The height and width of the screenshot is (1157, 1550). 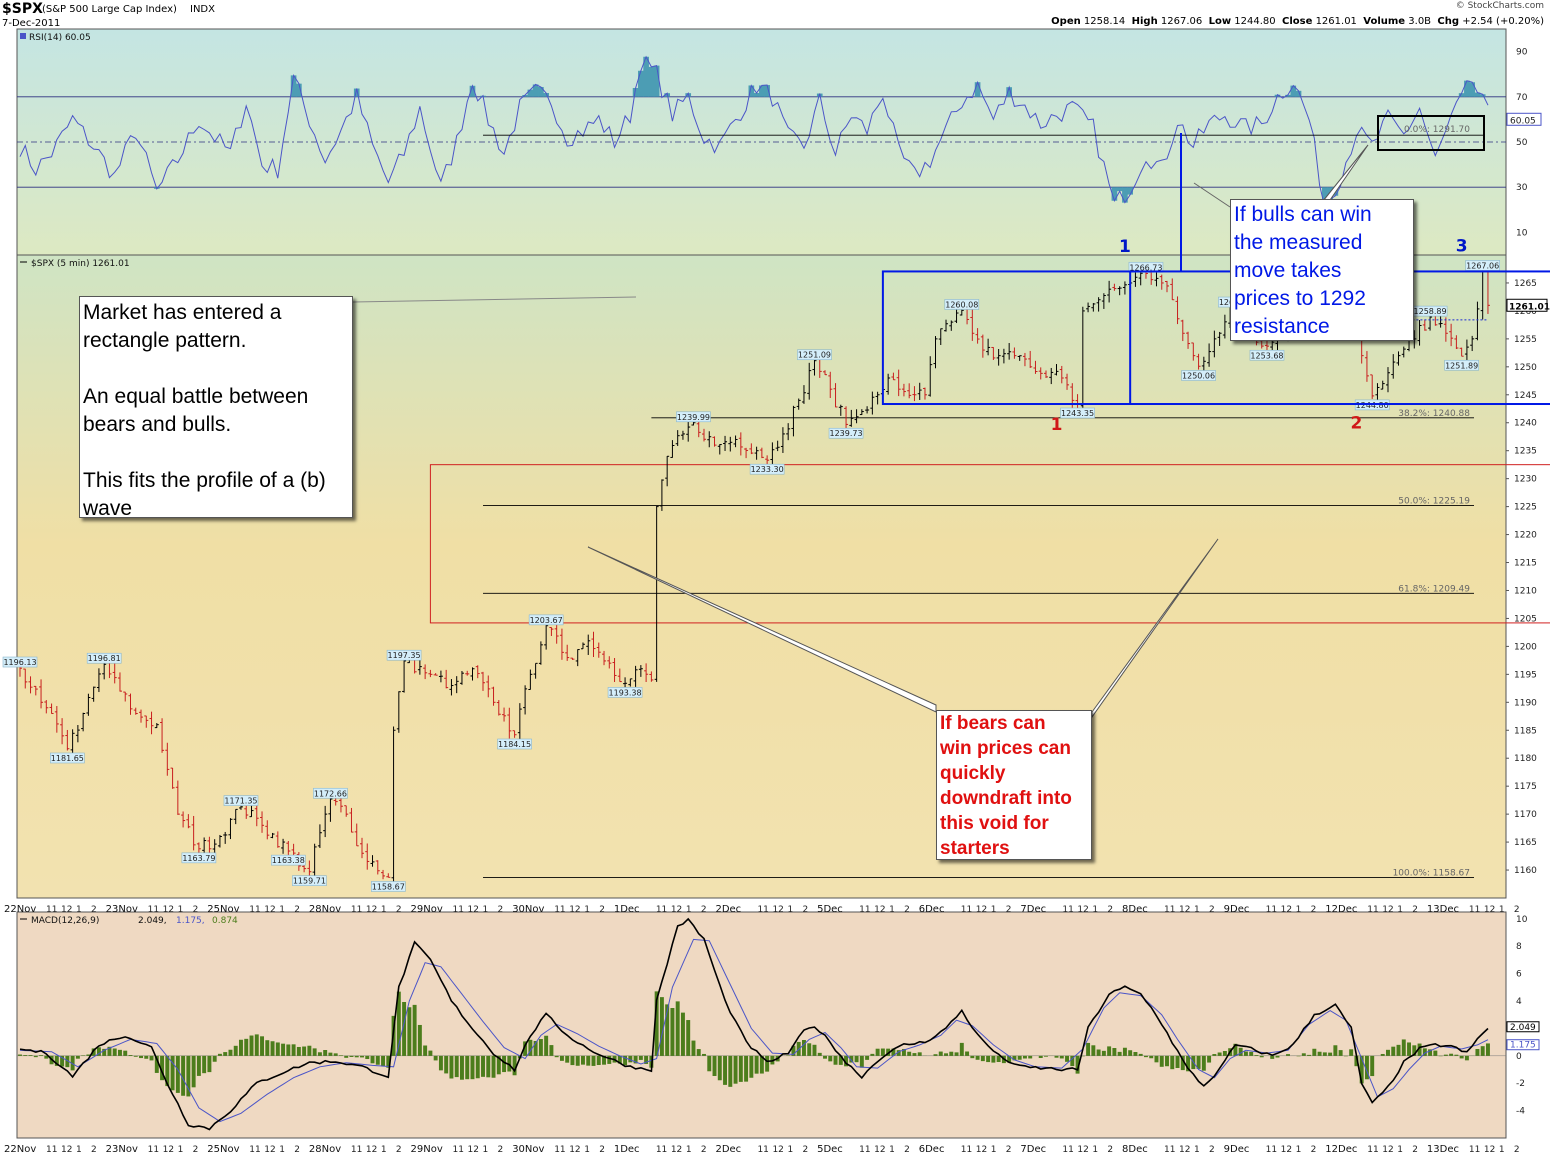 What do you see at coordinates (240, 801) in the screenshot?
I see `price-label-text: 1171.35` at bounding box center [240, 801].